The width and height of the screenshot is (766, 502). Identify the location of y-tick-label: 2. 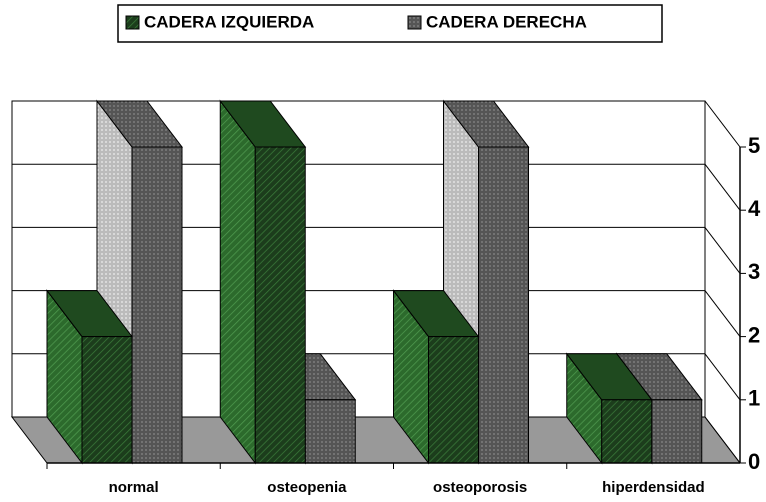
(754, 334).